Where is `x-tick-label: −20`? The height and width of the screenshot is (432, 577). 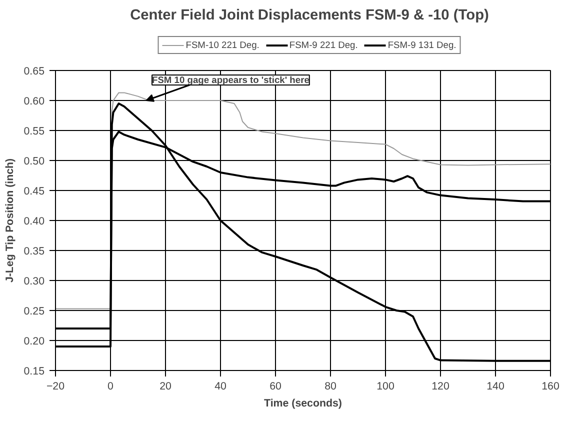
x-tick-label: −20 is located at coordinates (55, 386).